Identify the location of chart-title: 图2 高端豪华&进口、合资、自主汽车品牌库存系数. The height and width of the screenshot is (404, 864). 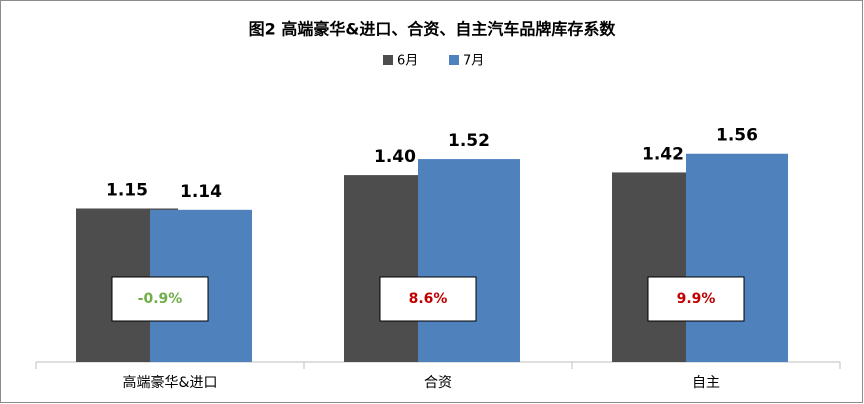
(433, 29).